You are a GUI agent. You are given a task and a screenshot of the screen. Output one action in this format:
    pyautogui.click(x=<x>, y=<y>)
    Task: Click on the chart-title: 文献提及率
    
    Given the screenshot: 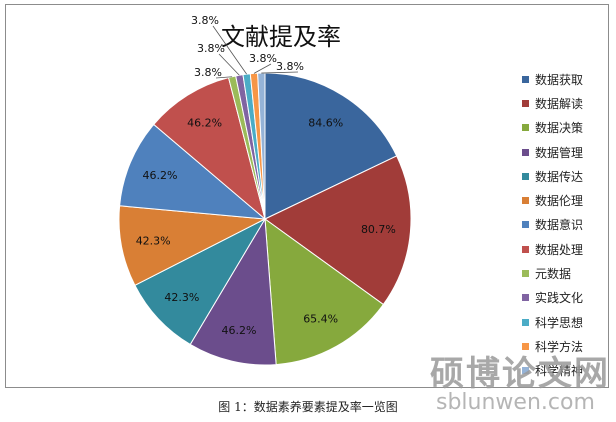 What is the action you would take?
    pyautogui.click(x=281, y=37)
    